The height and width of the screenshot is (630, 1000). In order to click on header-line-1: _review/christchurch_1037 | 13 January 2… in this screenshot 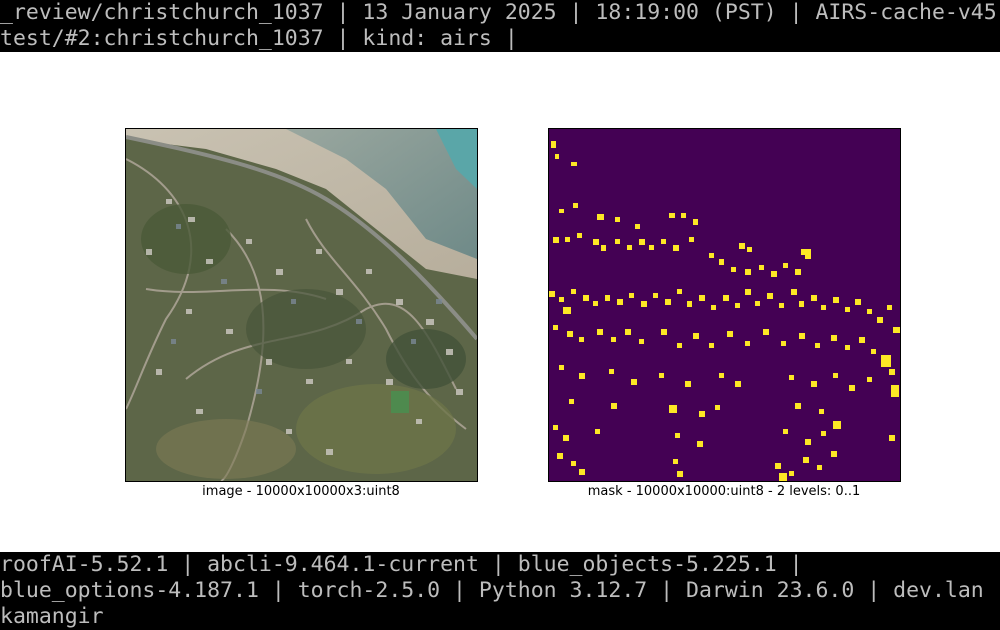, I will do `click(500, 12)`.